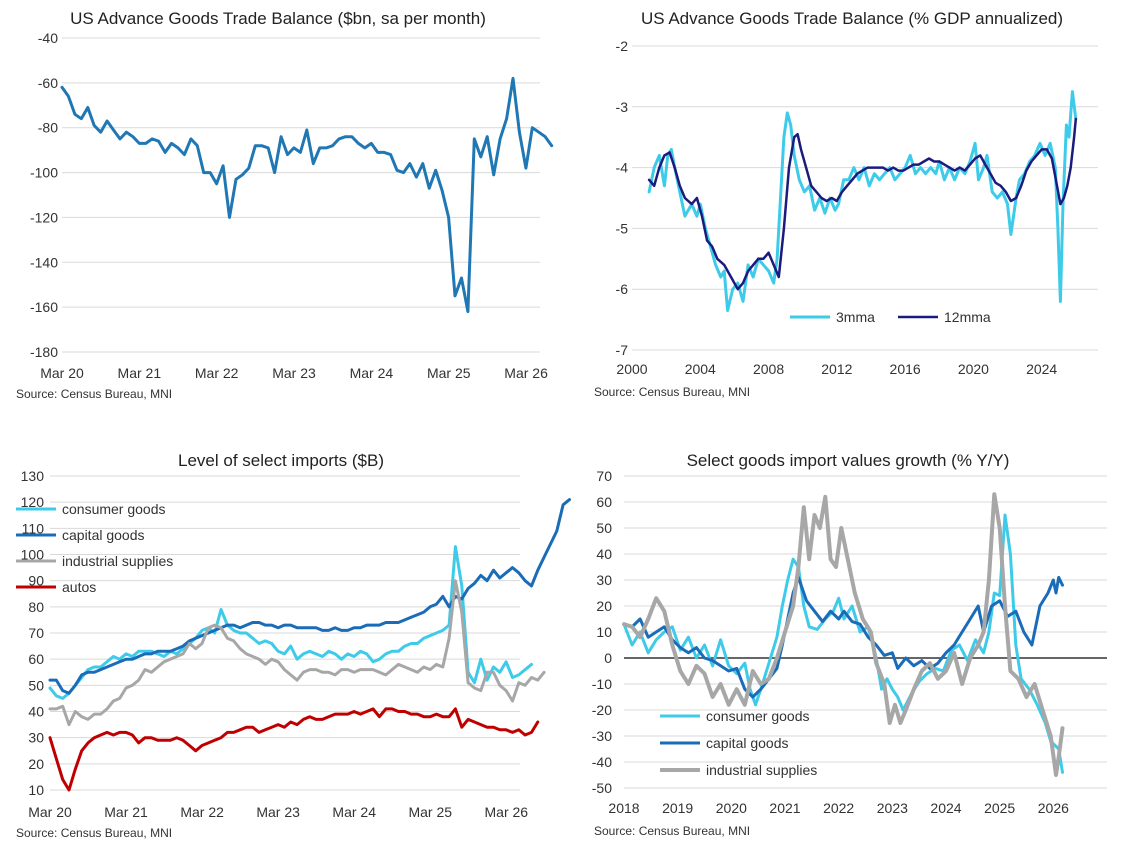 The height and width of the screenshot is (848, 1121). Describe the element at coordinates (44, 173) in the screenshot. I see `y-tick-label: -100` at that location.